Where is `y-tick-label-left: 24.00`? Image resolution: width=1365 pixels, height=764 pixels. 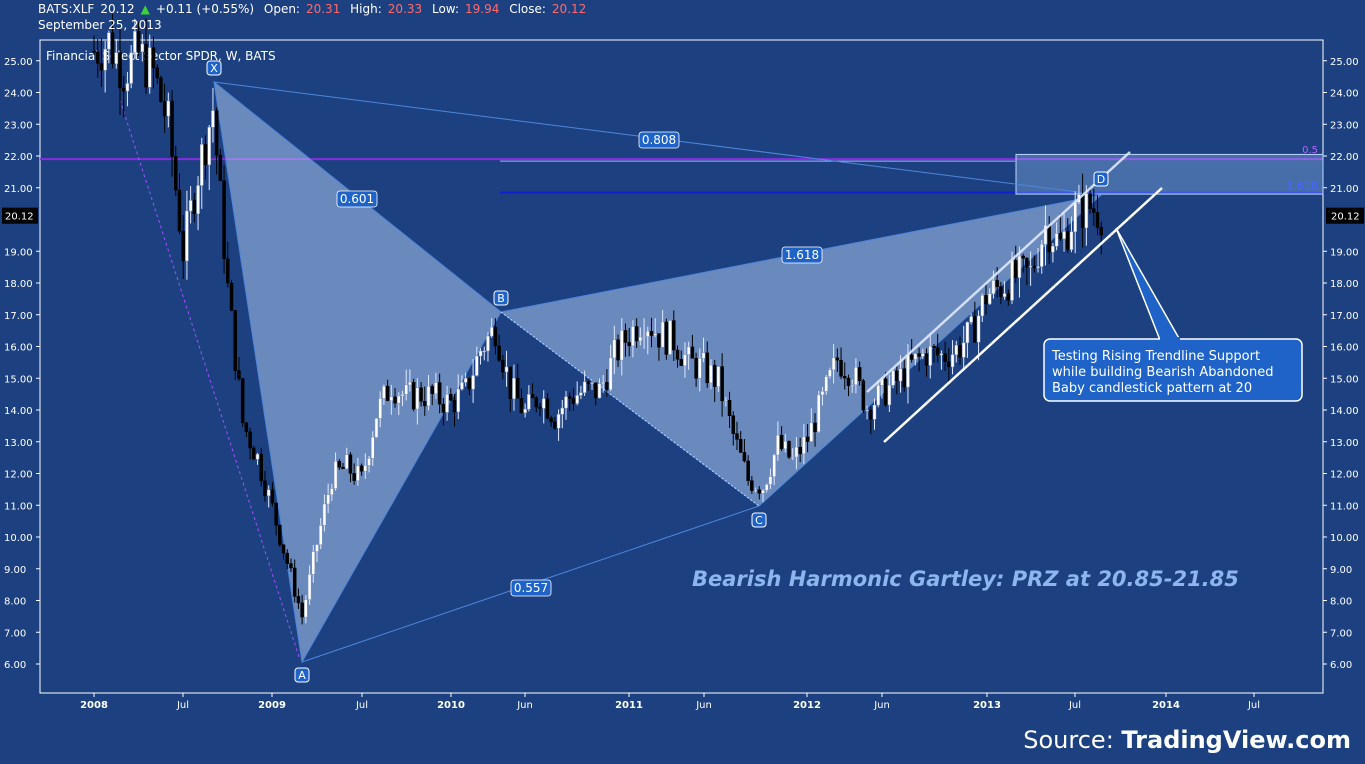 y-tick-label-left: 24.00 is located at coordinates (18, 94).